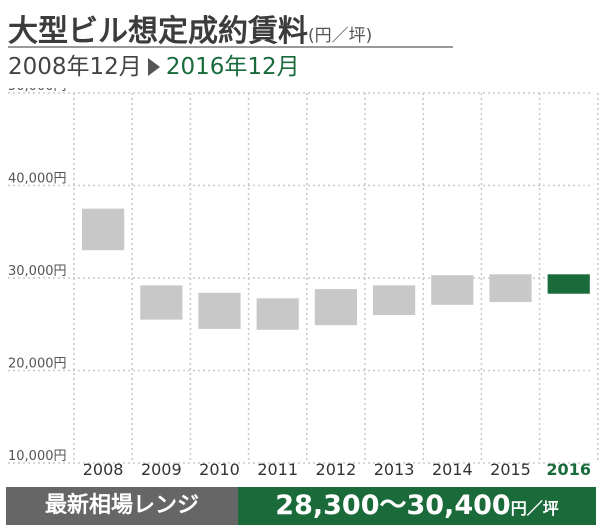  I want to click on latest-range-value-box: 28,300〜30,400円／坪, so click(417, 506).